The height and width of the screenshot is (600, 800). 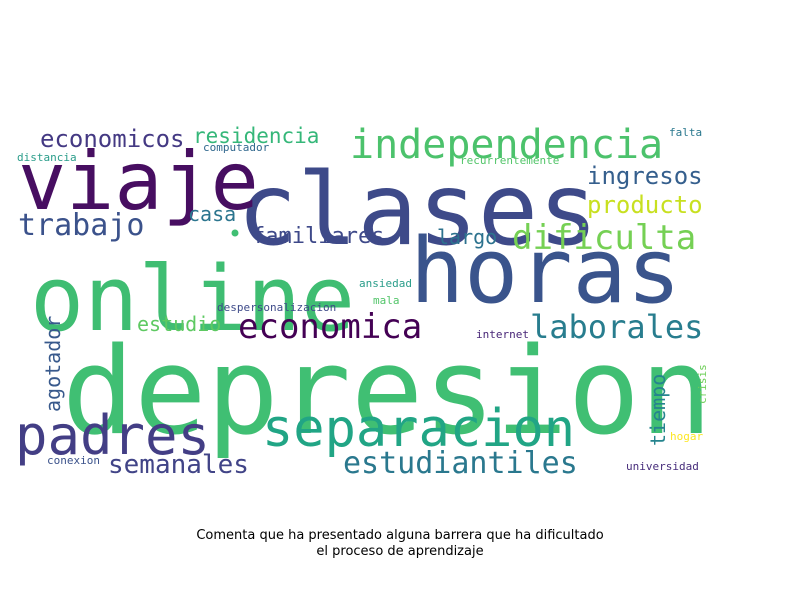 What do you see at coordinates (616, 327) in the screenshot?
I see `word-laborales: laborales` at bounding box center [616, 327].